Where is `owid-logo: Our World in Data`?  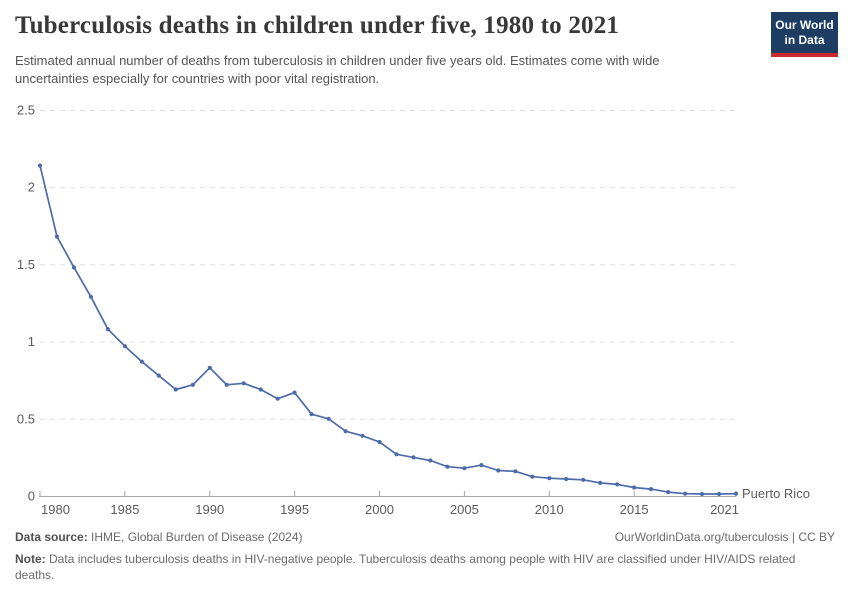 owid-logo: Our World in Data is located at coordinates (804, 34).